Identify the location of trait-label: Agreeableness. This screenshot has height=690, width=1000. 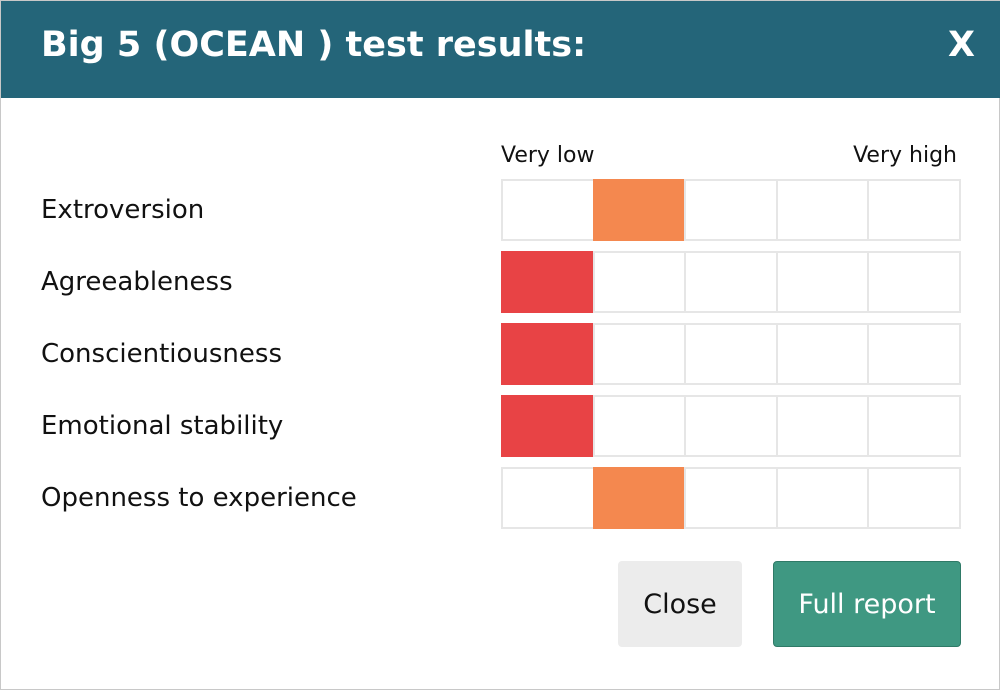
(137, 282).